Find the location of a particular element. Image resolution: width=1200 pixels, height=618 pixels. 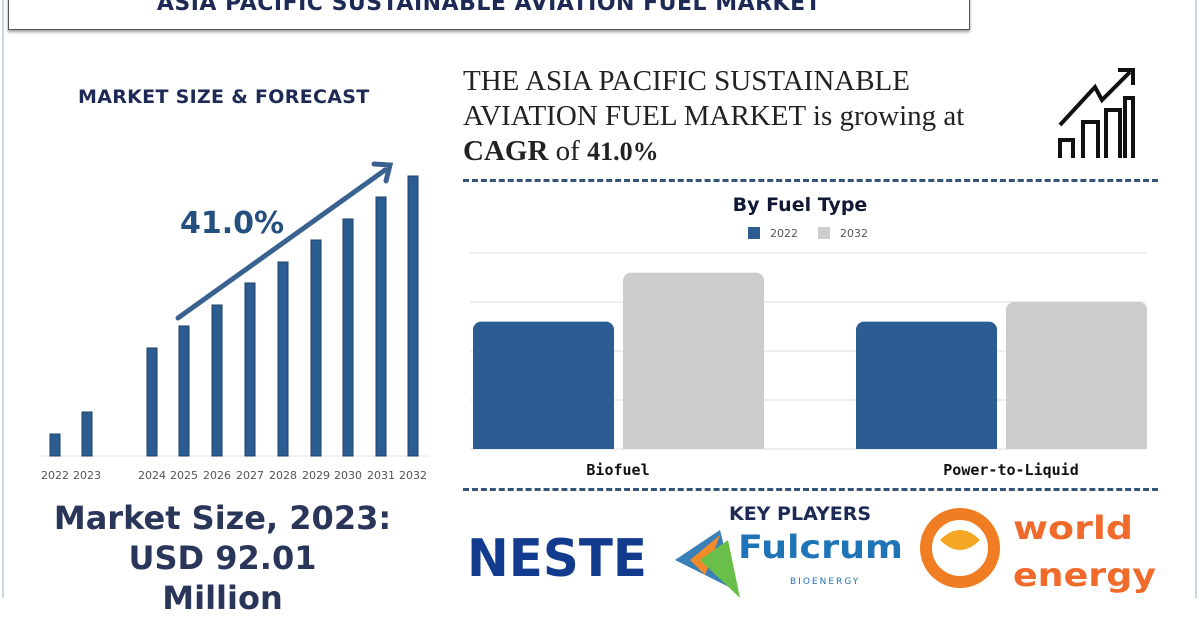

bar-Biofuel-2032 is located at coordinates (693, 360).